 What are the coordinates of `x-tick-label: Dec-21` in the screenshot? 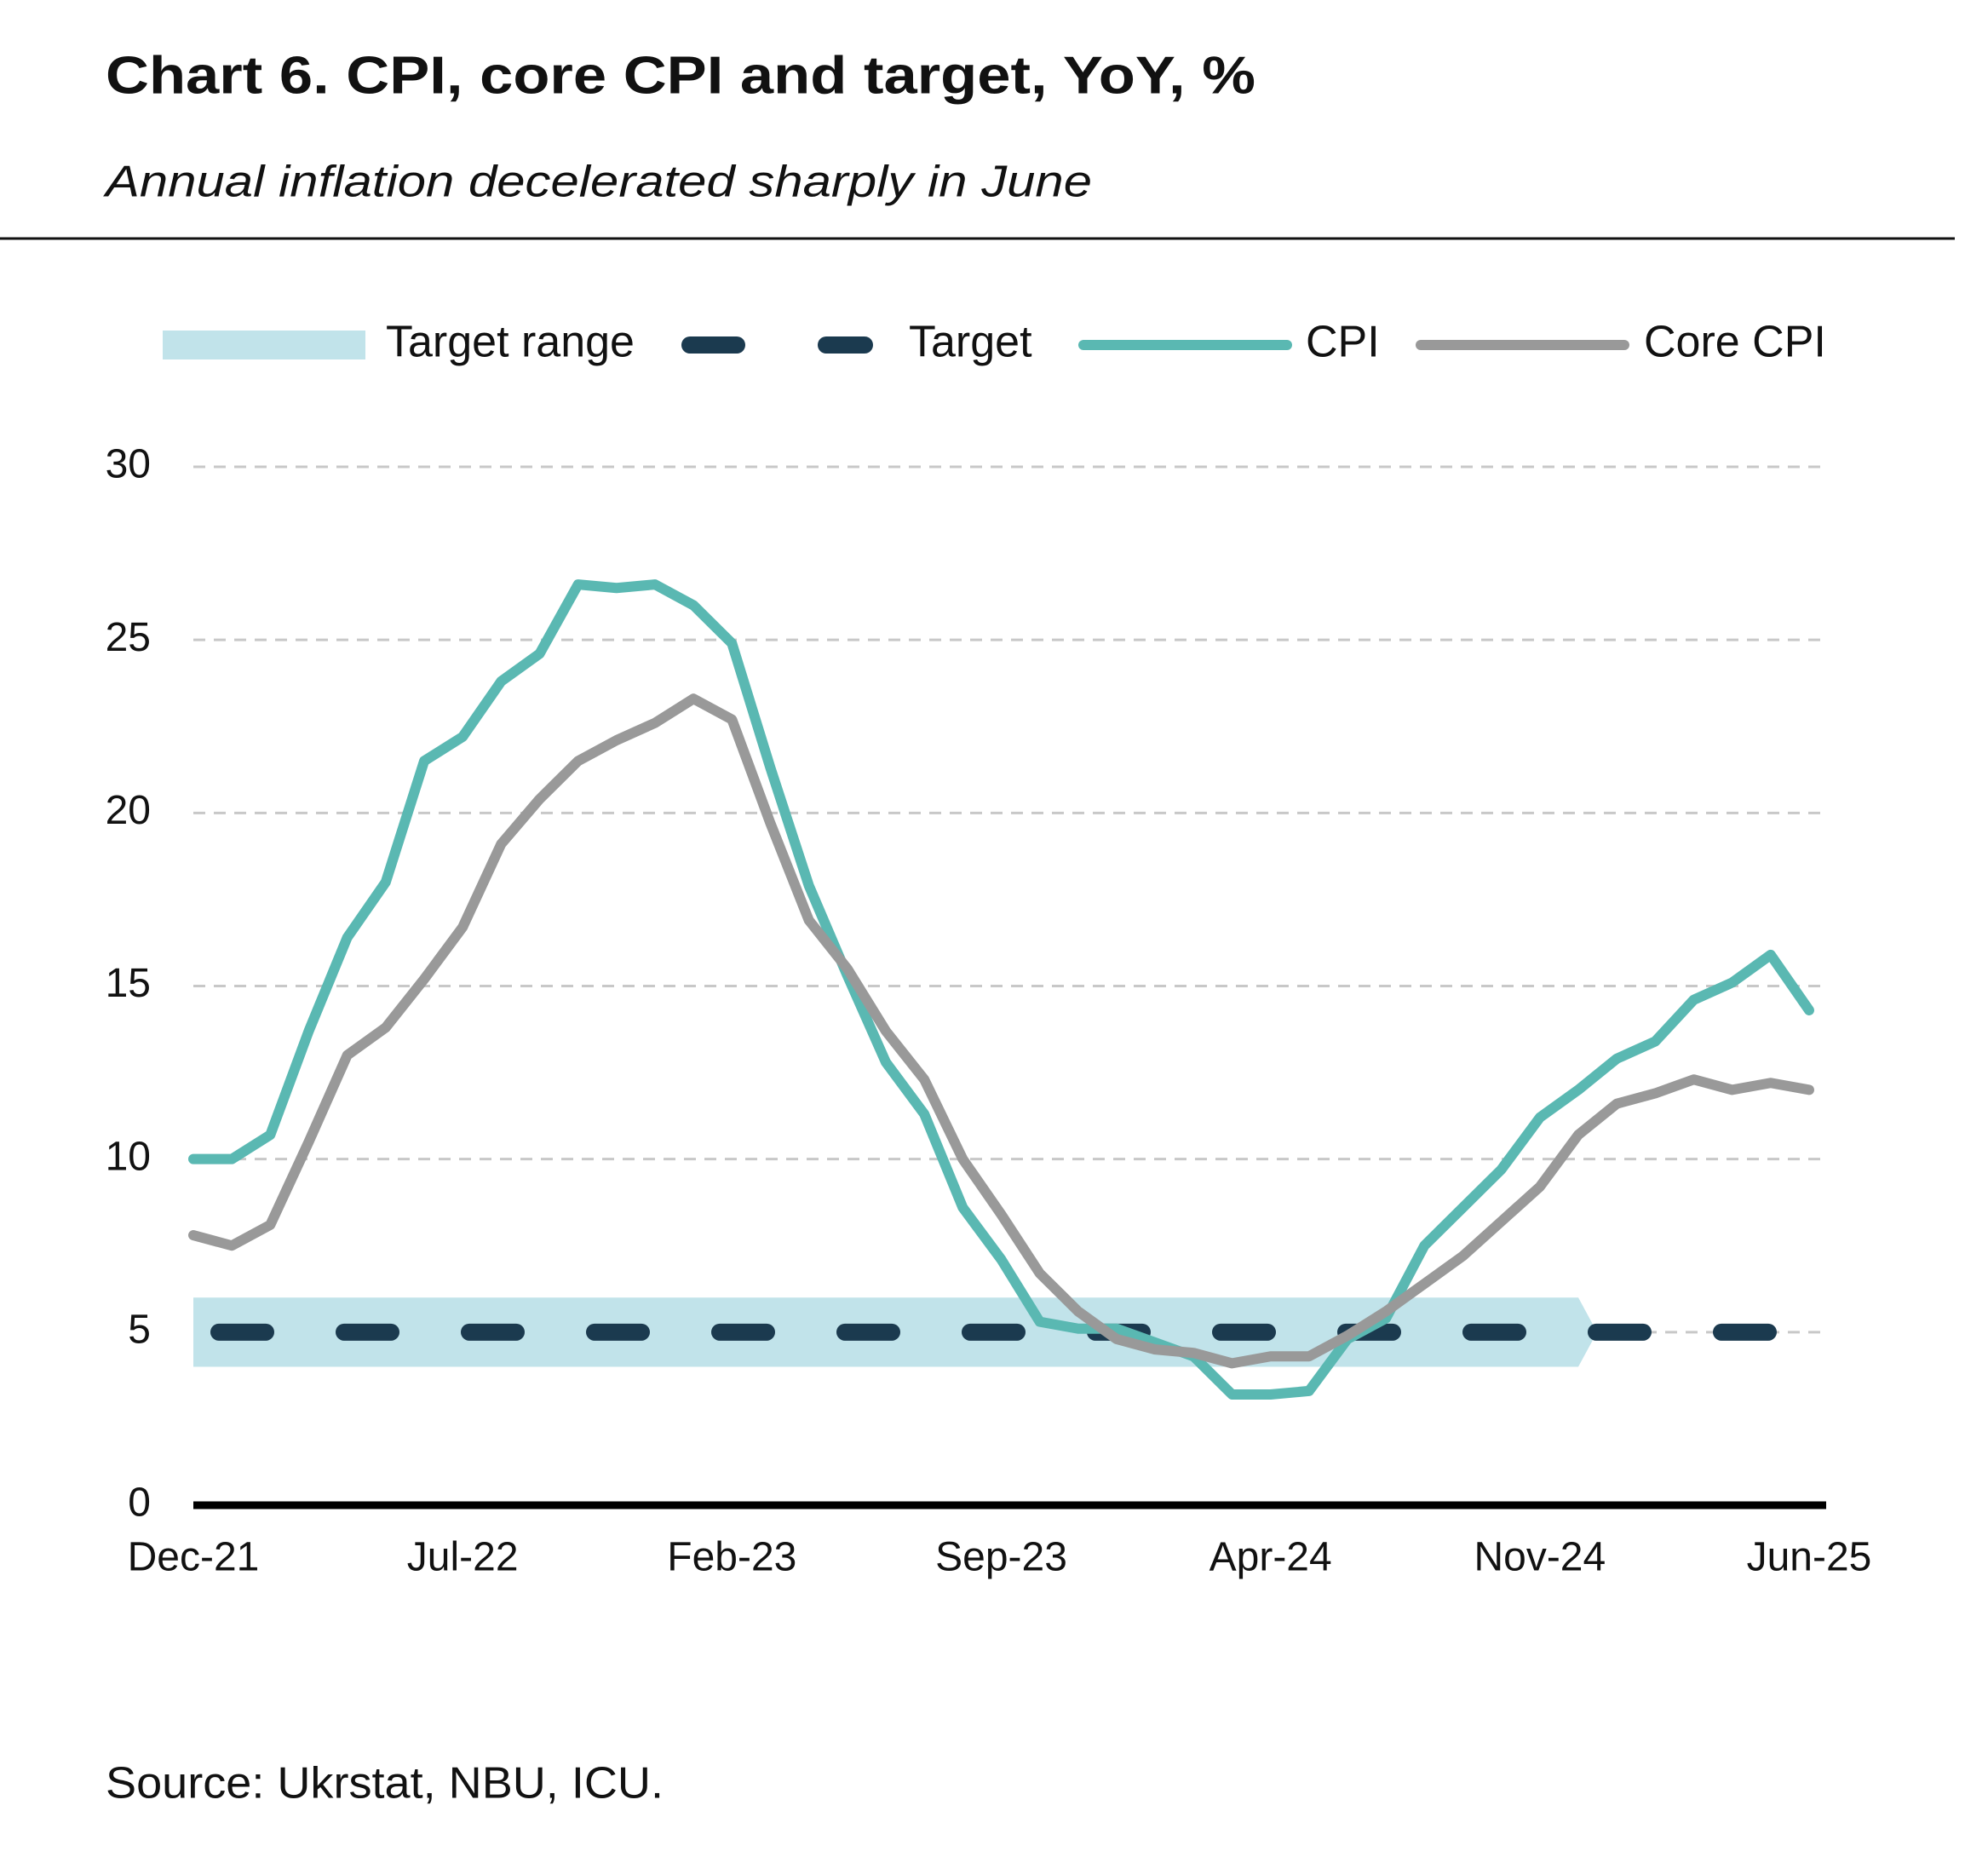 It's located at (194, 1558).